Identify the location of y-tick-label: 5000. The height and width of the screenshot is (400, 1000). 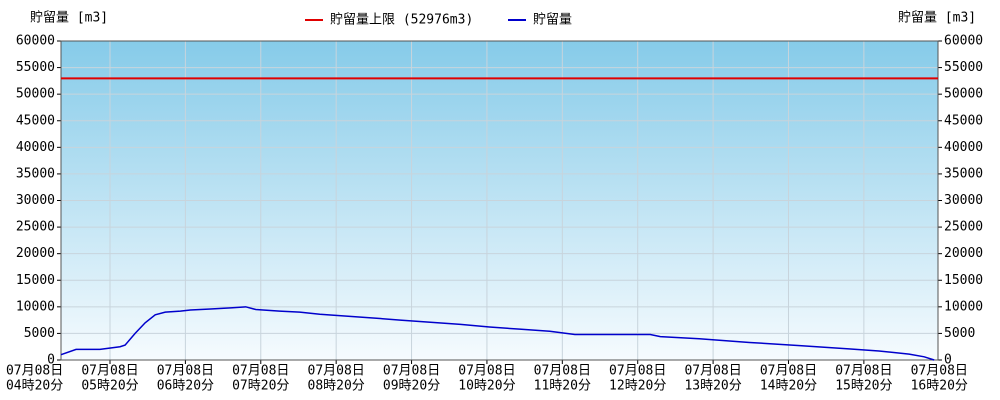
(39, 333).